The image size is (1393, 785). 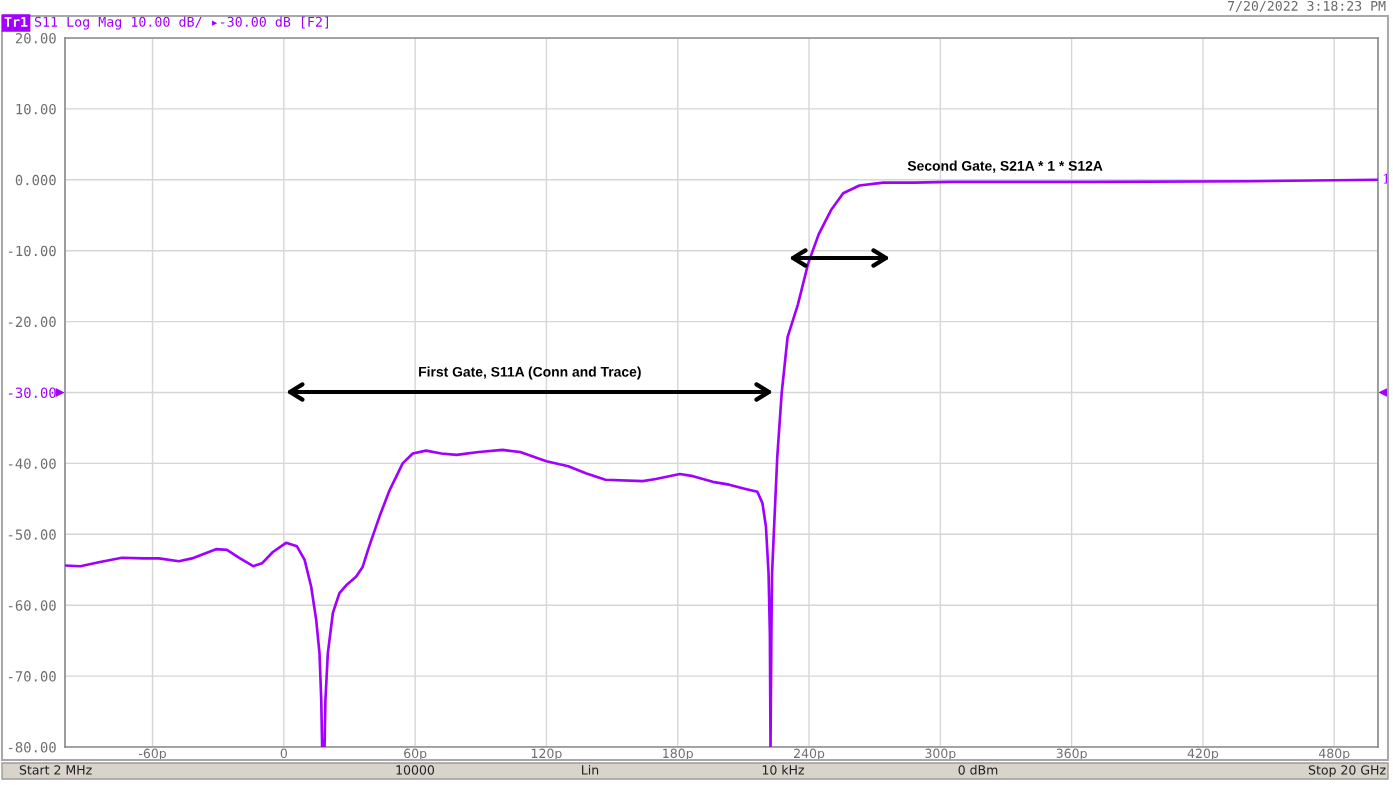 What do you see at coordinates (1334, 754) in the screenshot?
I see `x-tick-label: 480p` at bounding box center [1334, 754].